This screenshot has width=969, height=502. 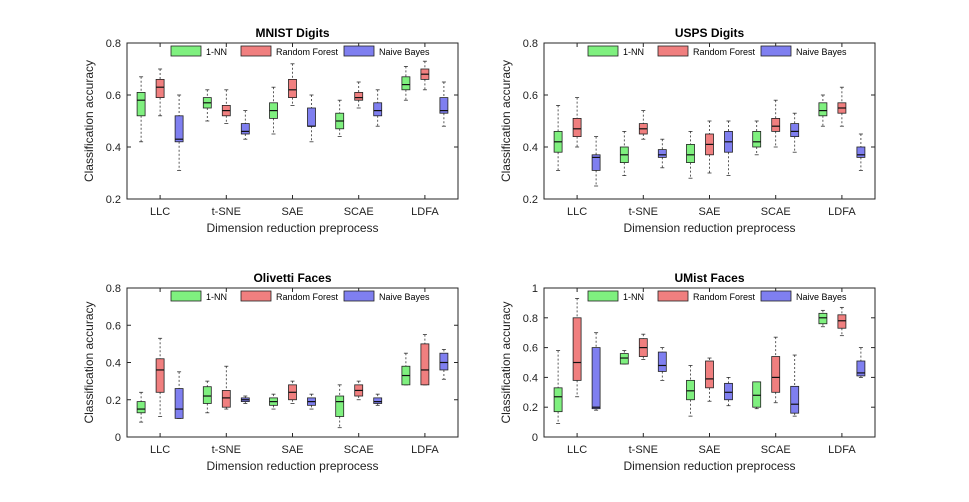 I want to click on box-rf-t-sne, so click(x=226, y=387).